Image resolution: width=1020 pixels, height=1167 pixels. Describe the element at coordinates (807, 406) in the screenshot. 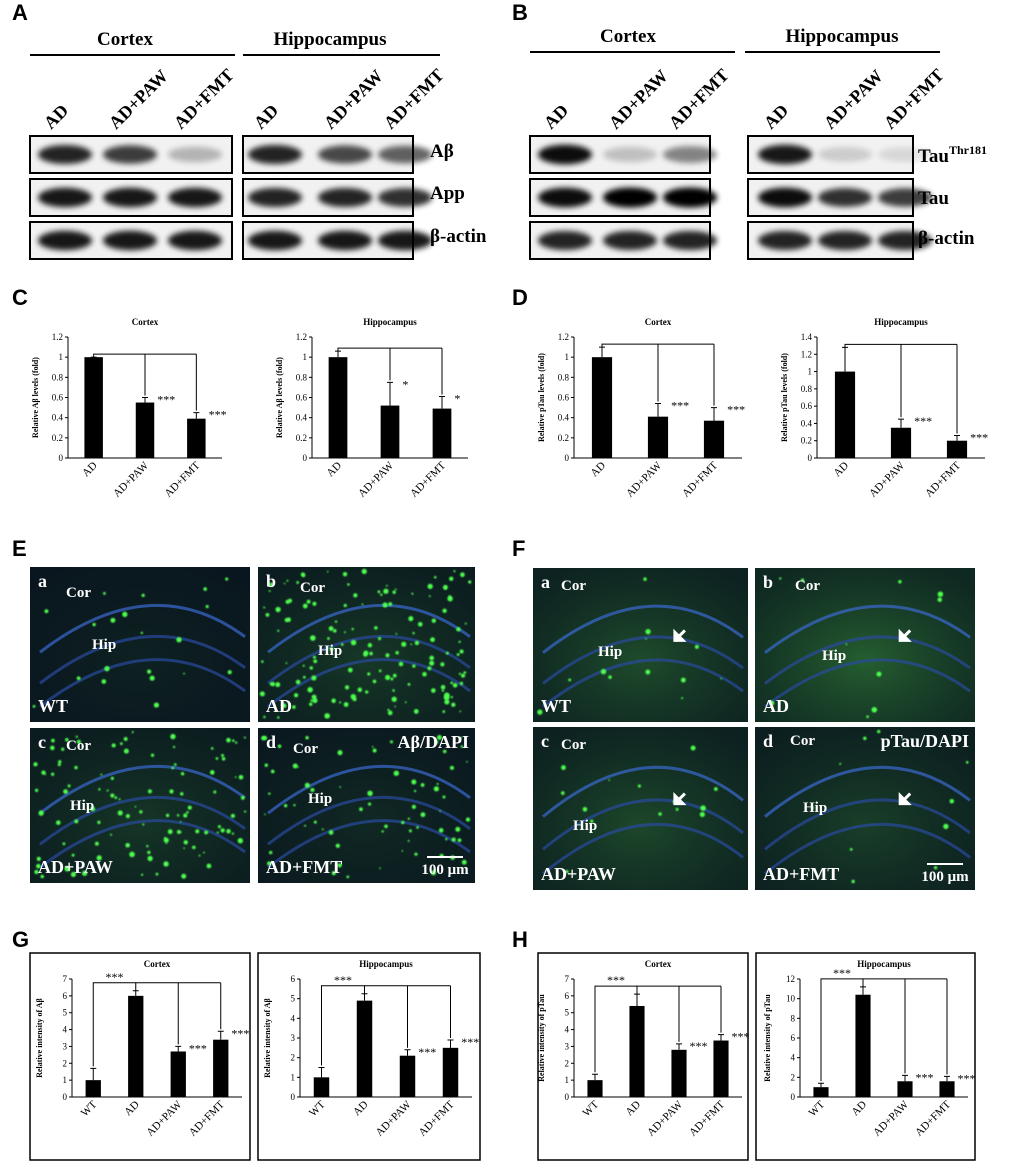

I see `y-tick-label: 0.6` at that location.